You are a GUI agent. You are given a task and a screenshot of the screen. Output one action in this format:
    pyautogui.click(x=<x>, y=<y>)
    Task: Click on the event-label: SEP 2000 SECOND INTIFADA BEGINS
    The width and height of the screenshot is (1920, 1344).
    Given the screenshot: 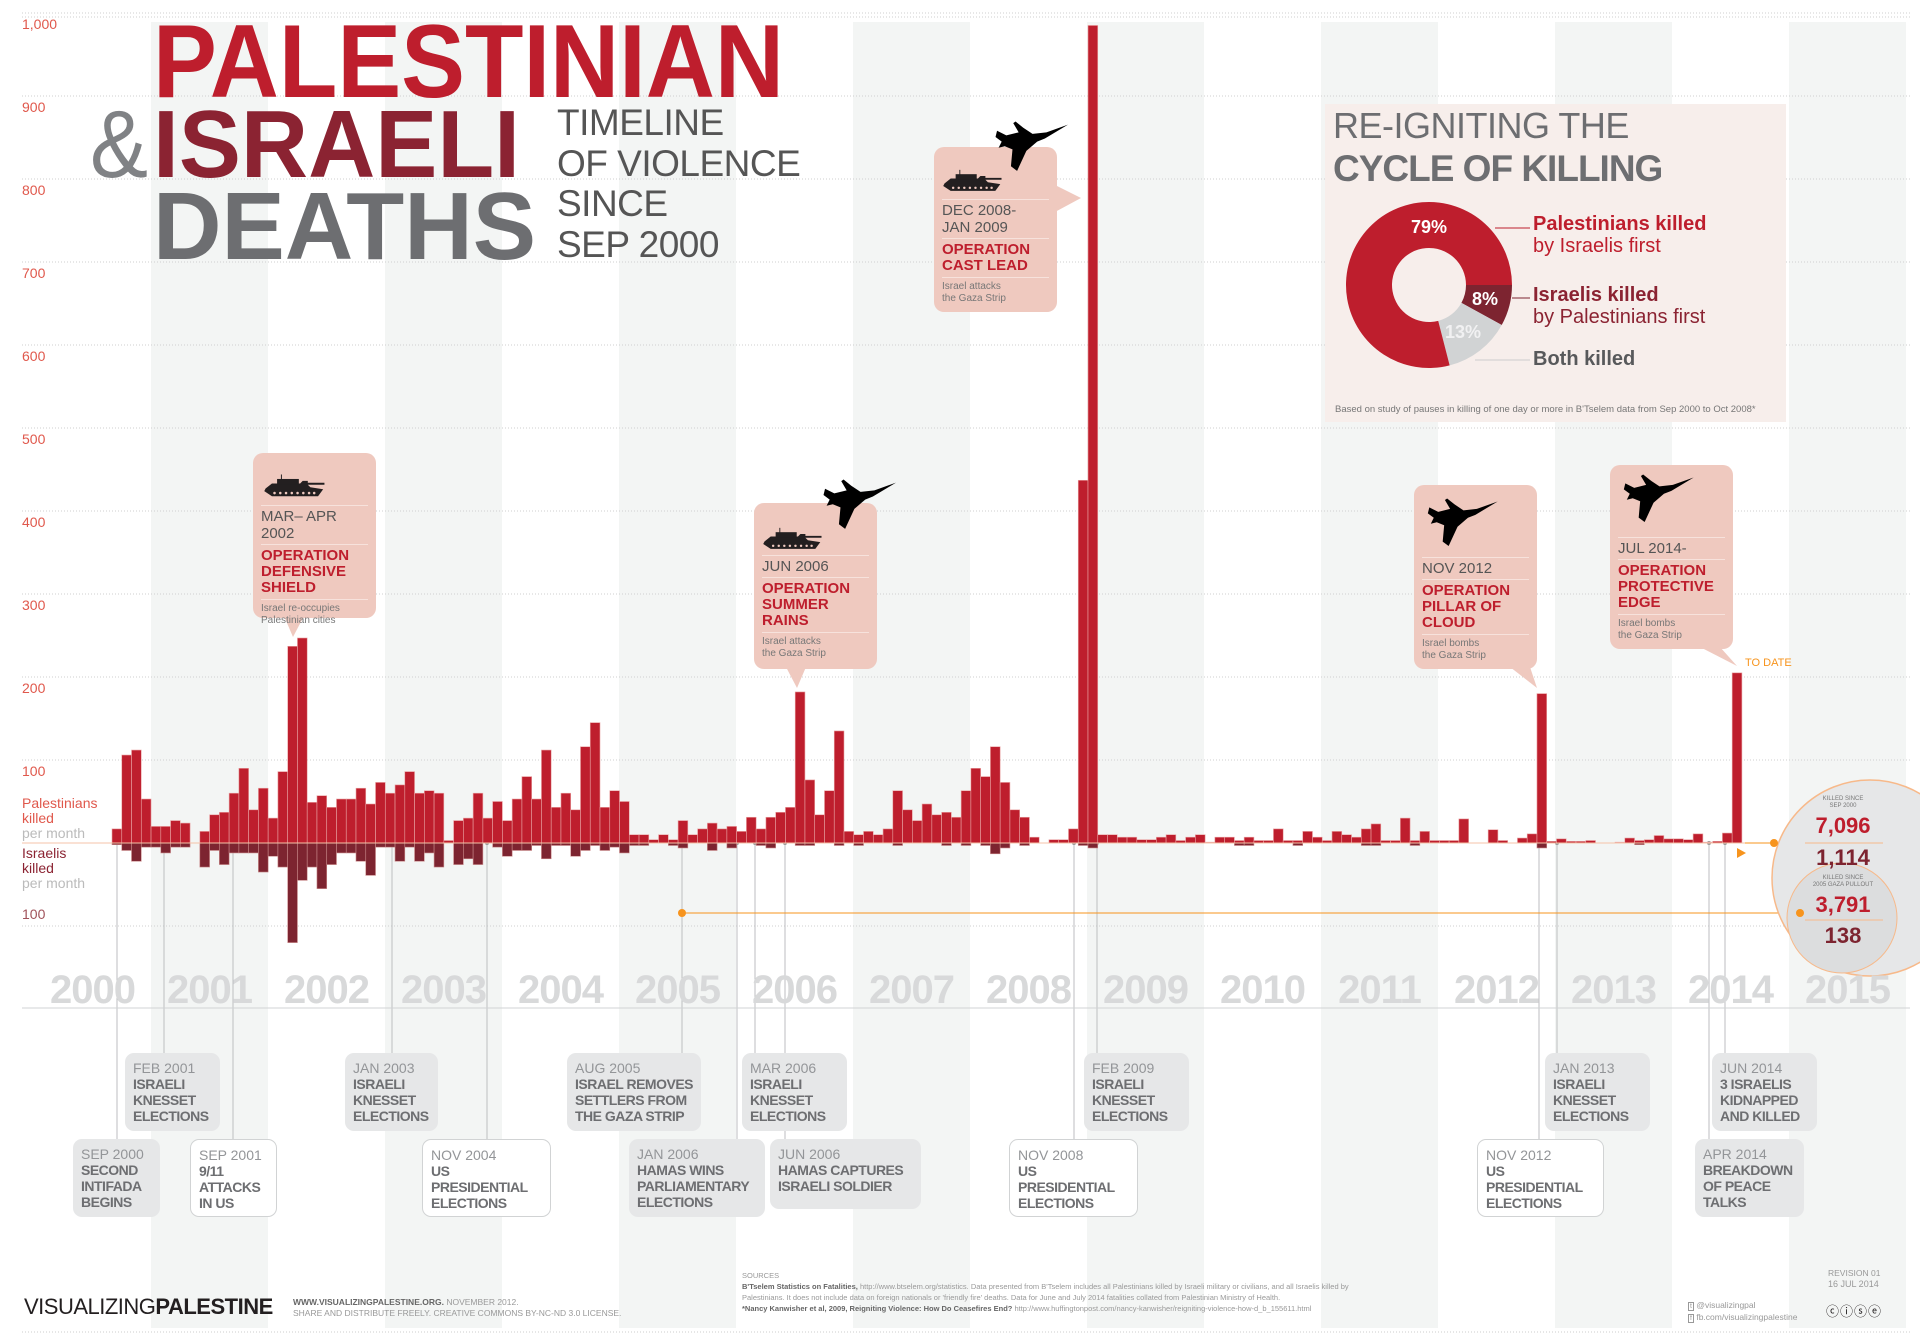 What is the action you would take?
    pyautogui.click(x=116, y=1178)
    